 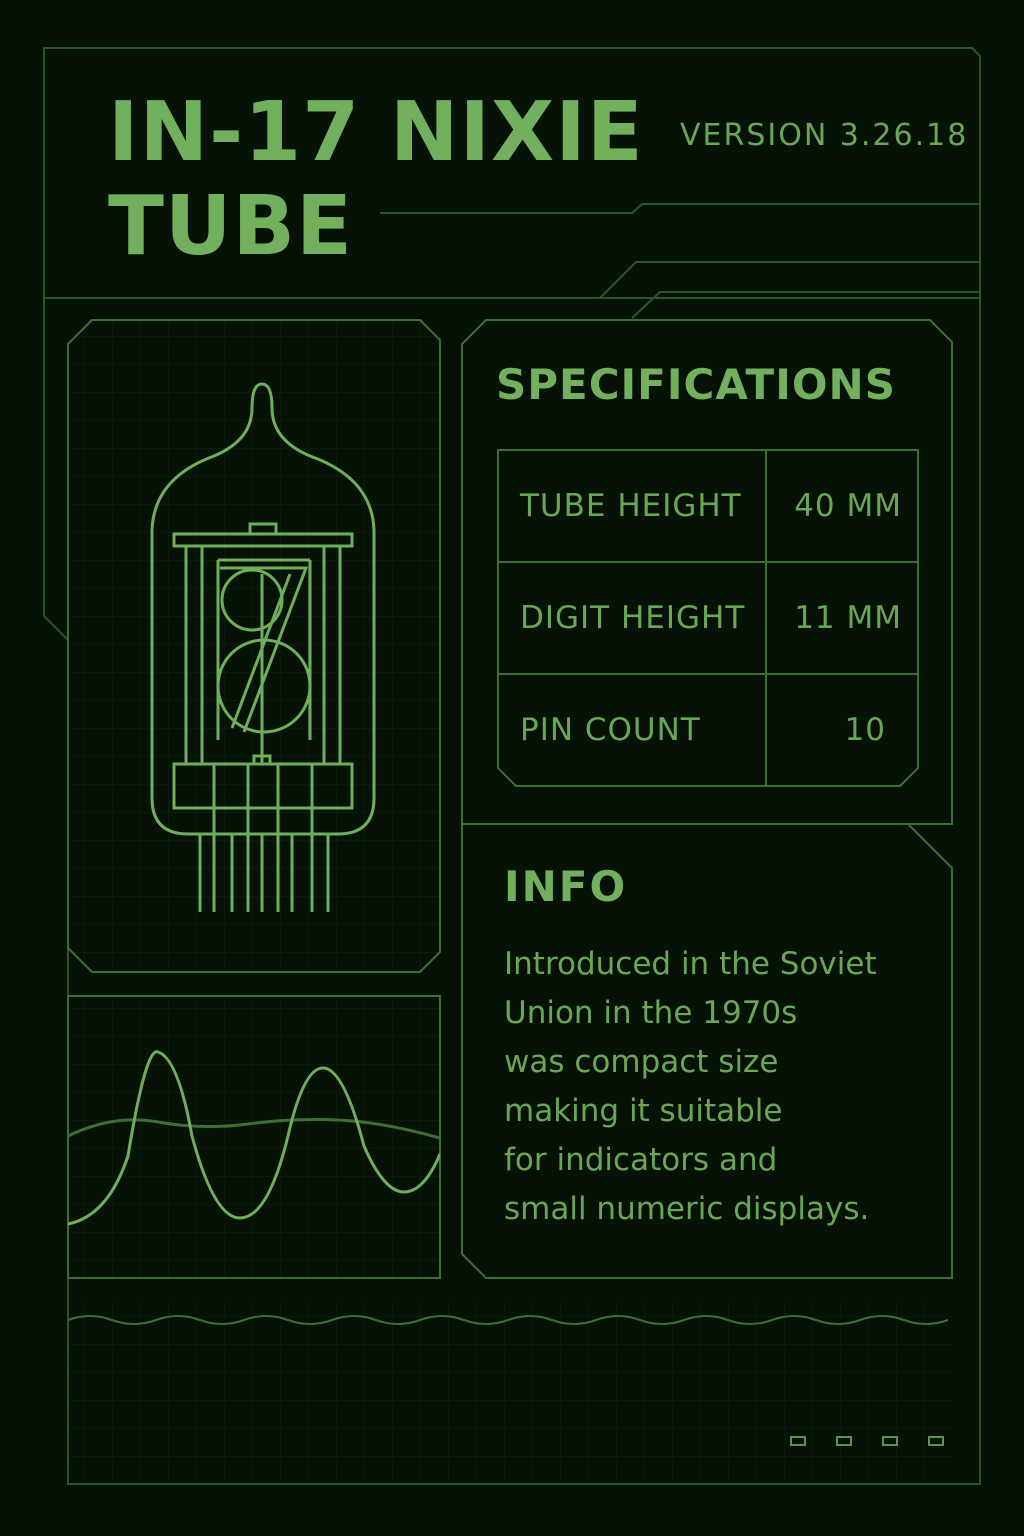 What do you see at coordinates (633, 618) in the screenshot?
I see `spec-label: DIGIT HEIGHT` at bounding box center [633, 618].